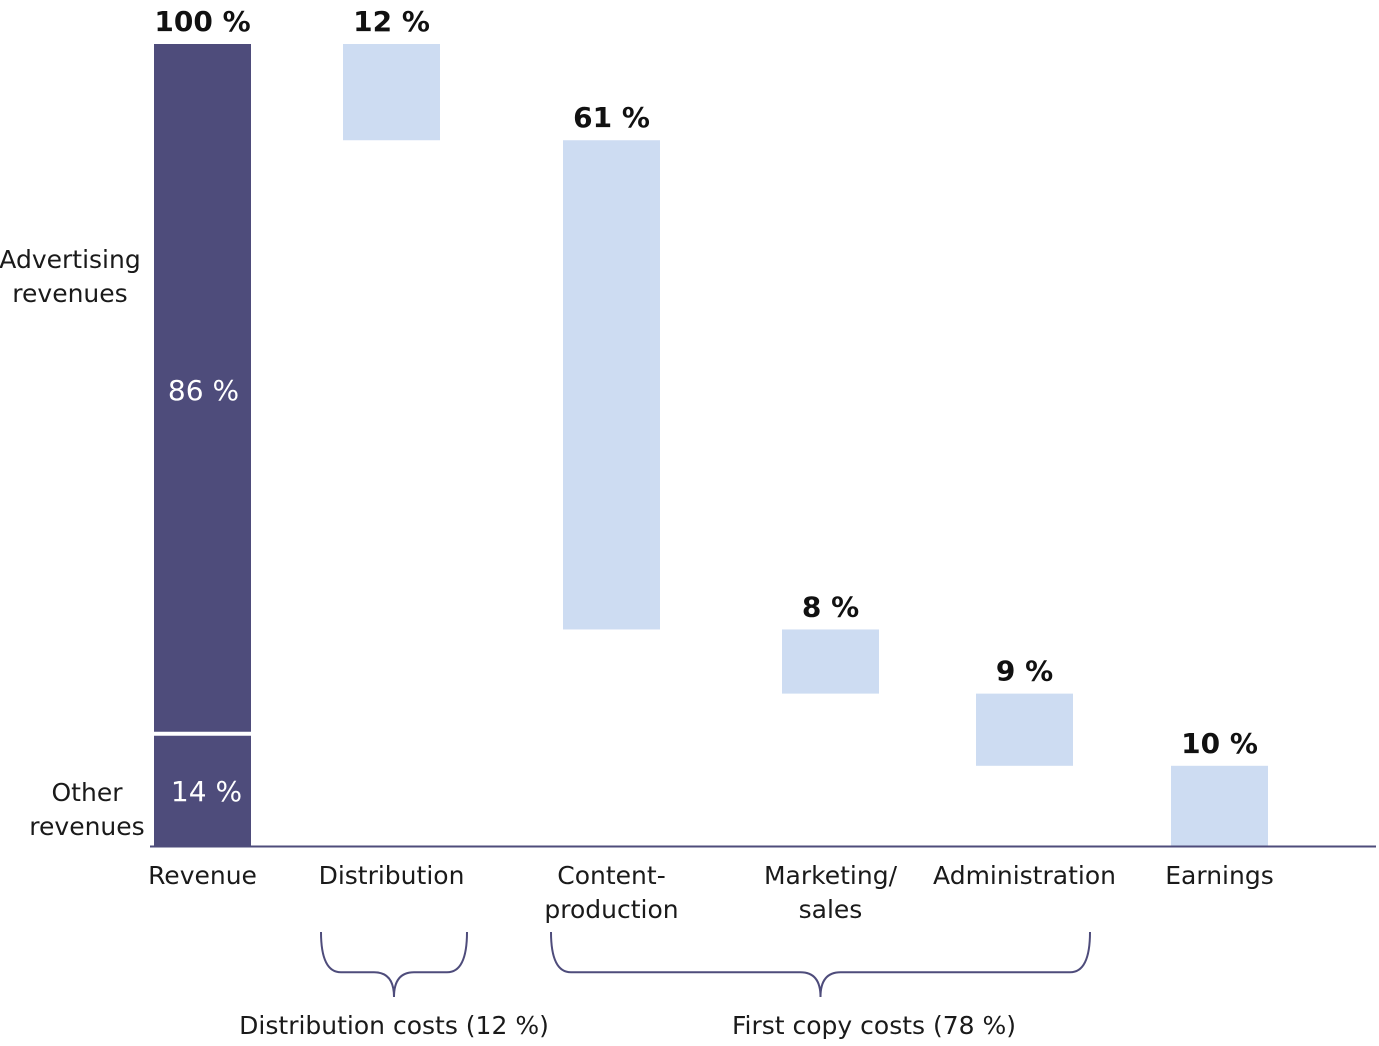 Image resolution: width=1379 pixels, height=1046 pixels. I want to click on advertising-revenues-label: revenues, so click(69, 293).